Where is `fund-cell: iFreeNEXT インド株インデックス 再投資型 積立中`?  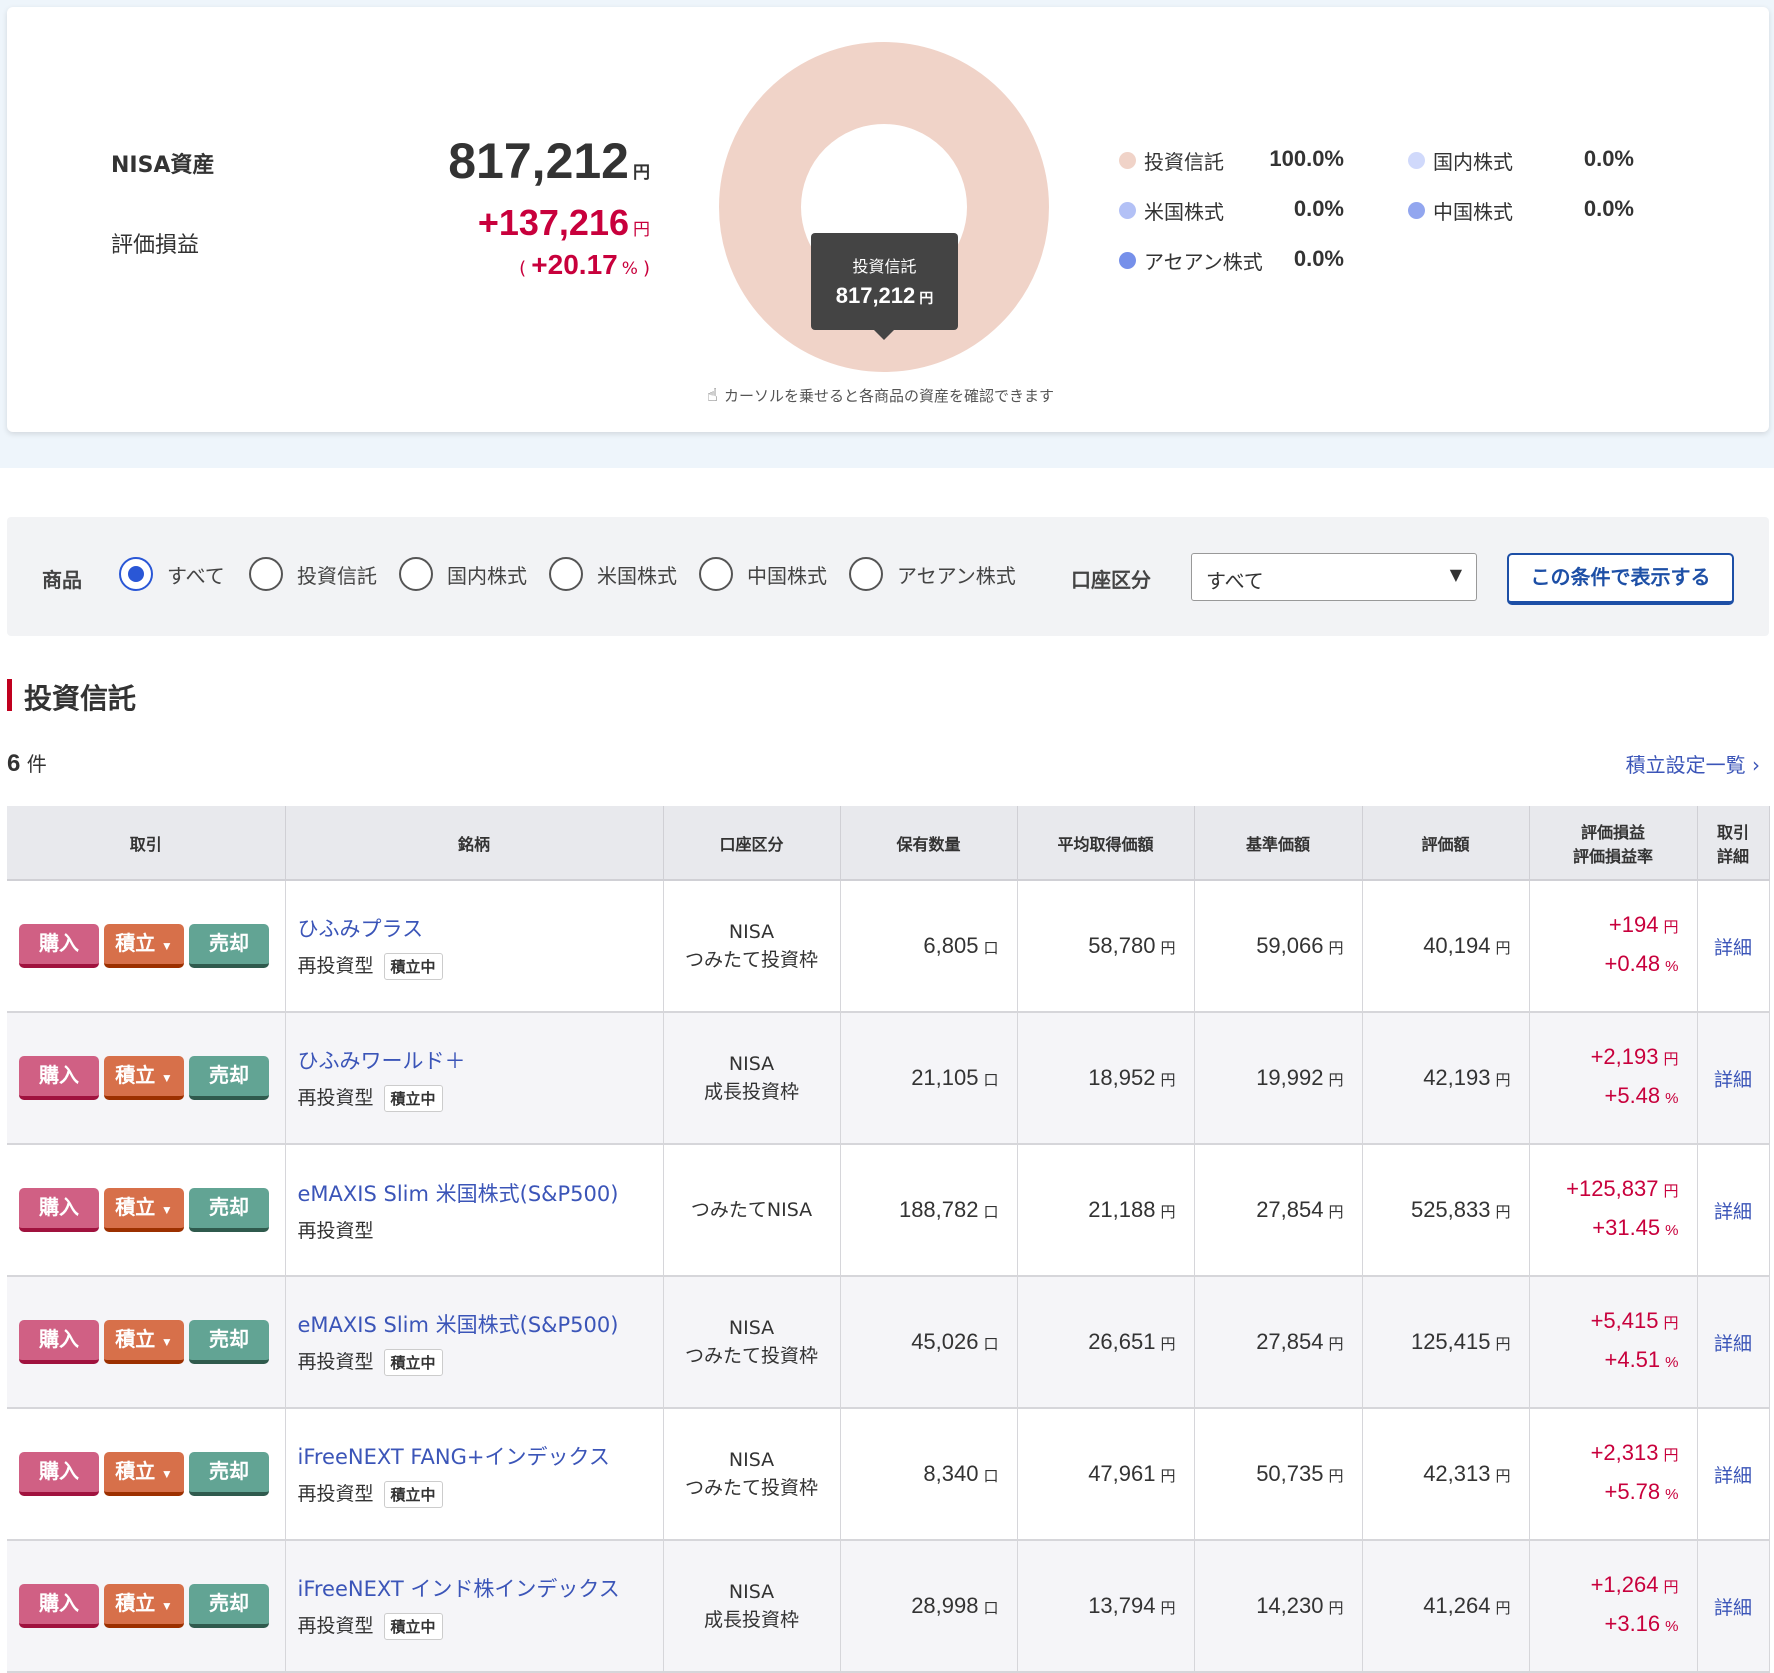
fund-cell: iFreeNEXT インド株インデックス 再投資型 積立中 is located at coordinates (474, 1606).